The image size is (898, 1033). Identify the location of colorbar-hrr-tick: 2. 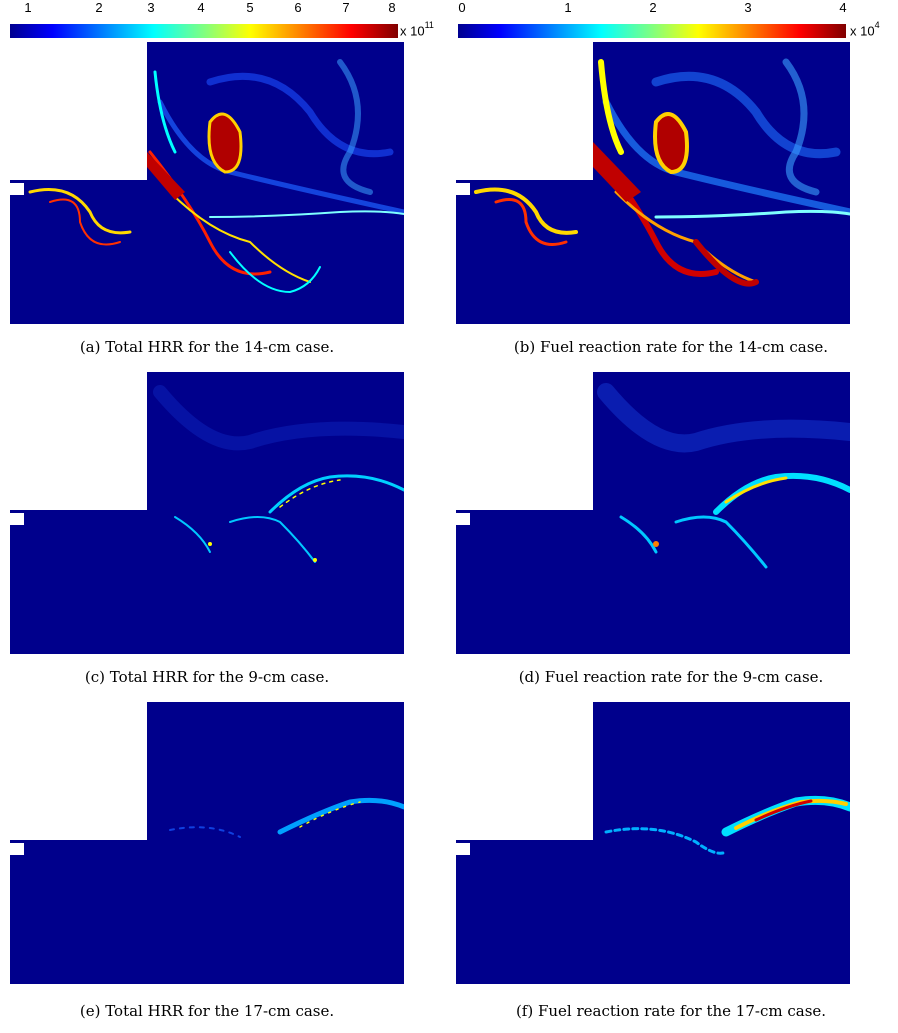
(99, 7).